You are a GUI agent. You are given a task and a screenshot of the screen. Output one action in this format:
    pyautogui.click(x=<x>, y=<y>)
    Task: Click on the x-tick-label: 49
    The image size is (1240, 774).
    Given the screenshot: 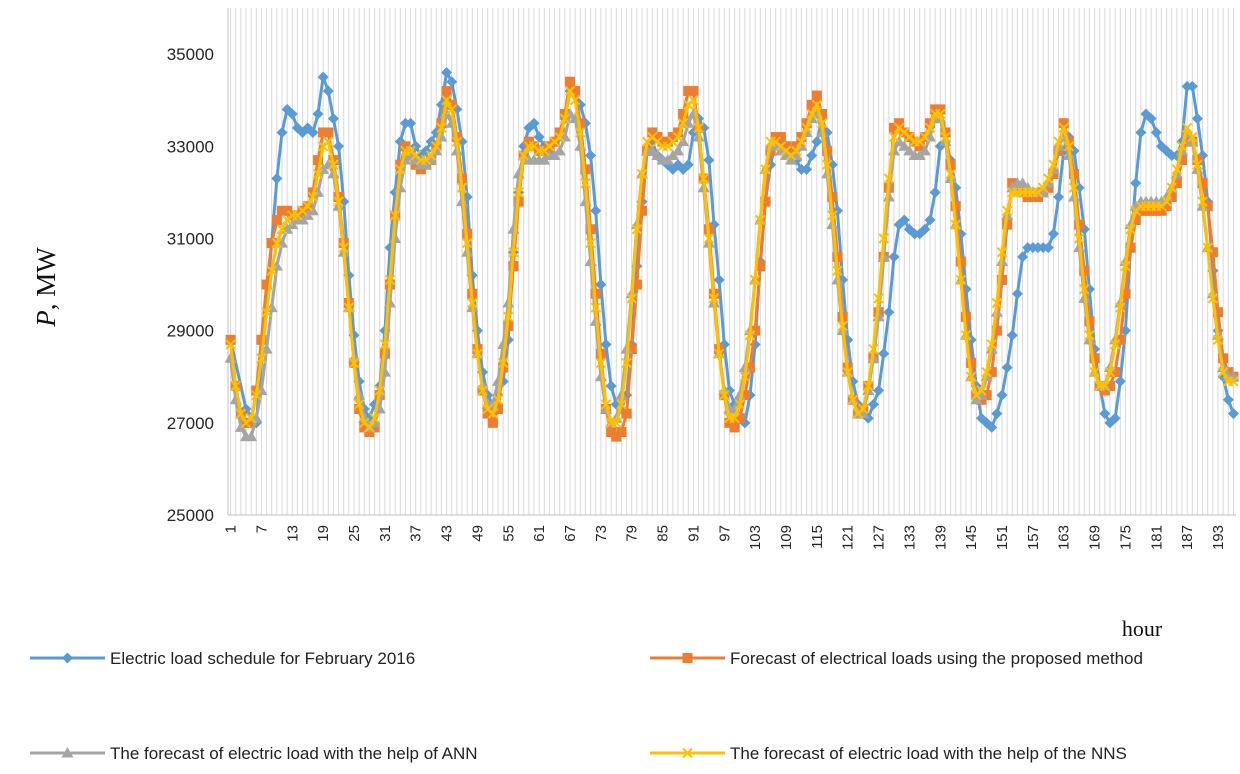 What is the action you would take?
    pyautogui.click(x=477, y=533)
    